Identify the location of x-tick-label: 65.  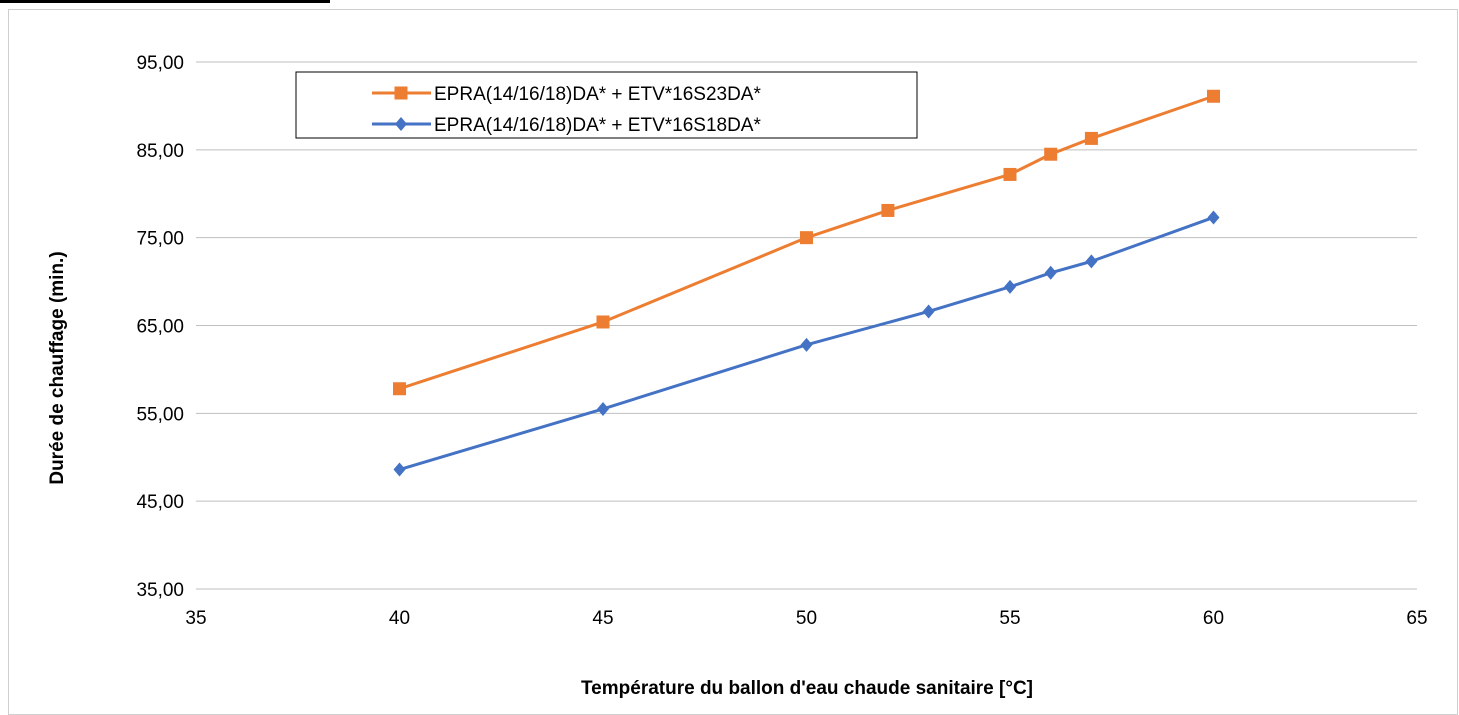
(1416, 618).